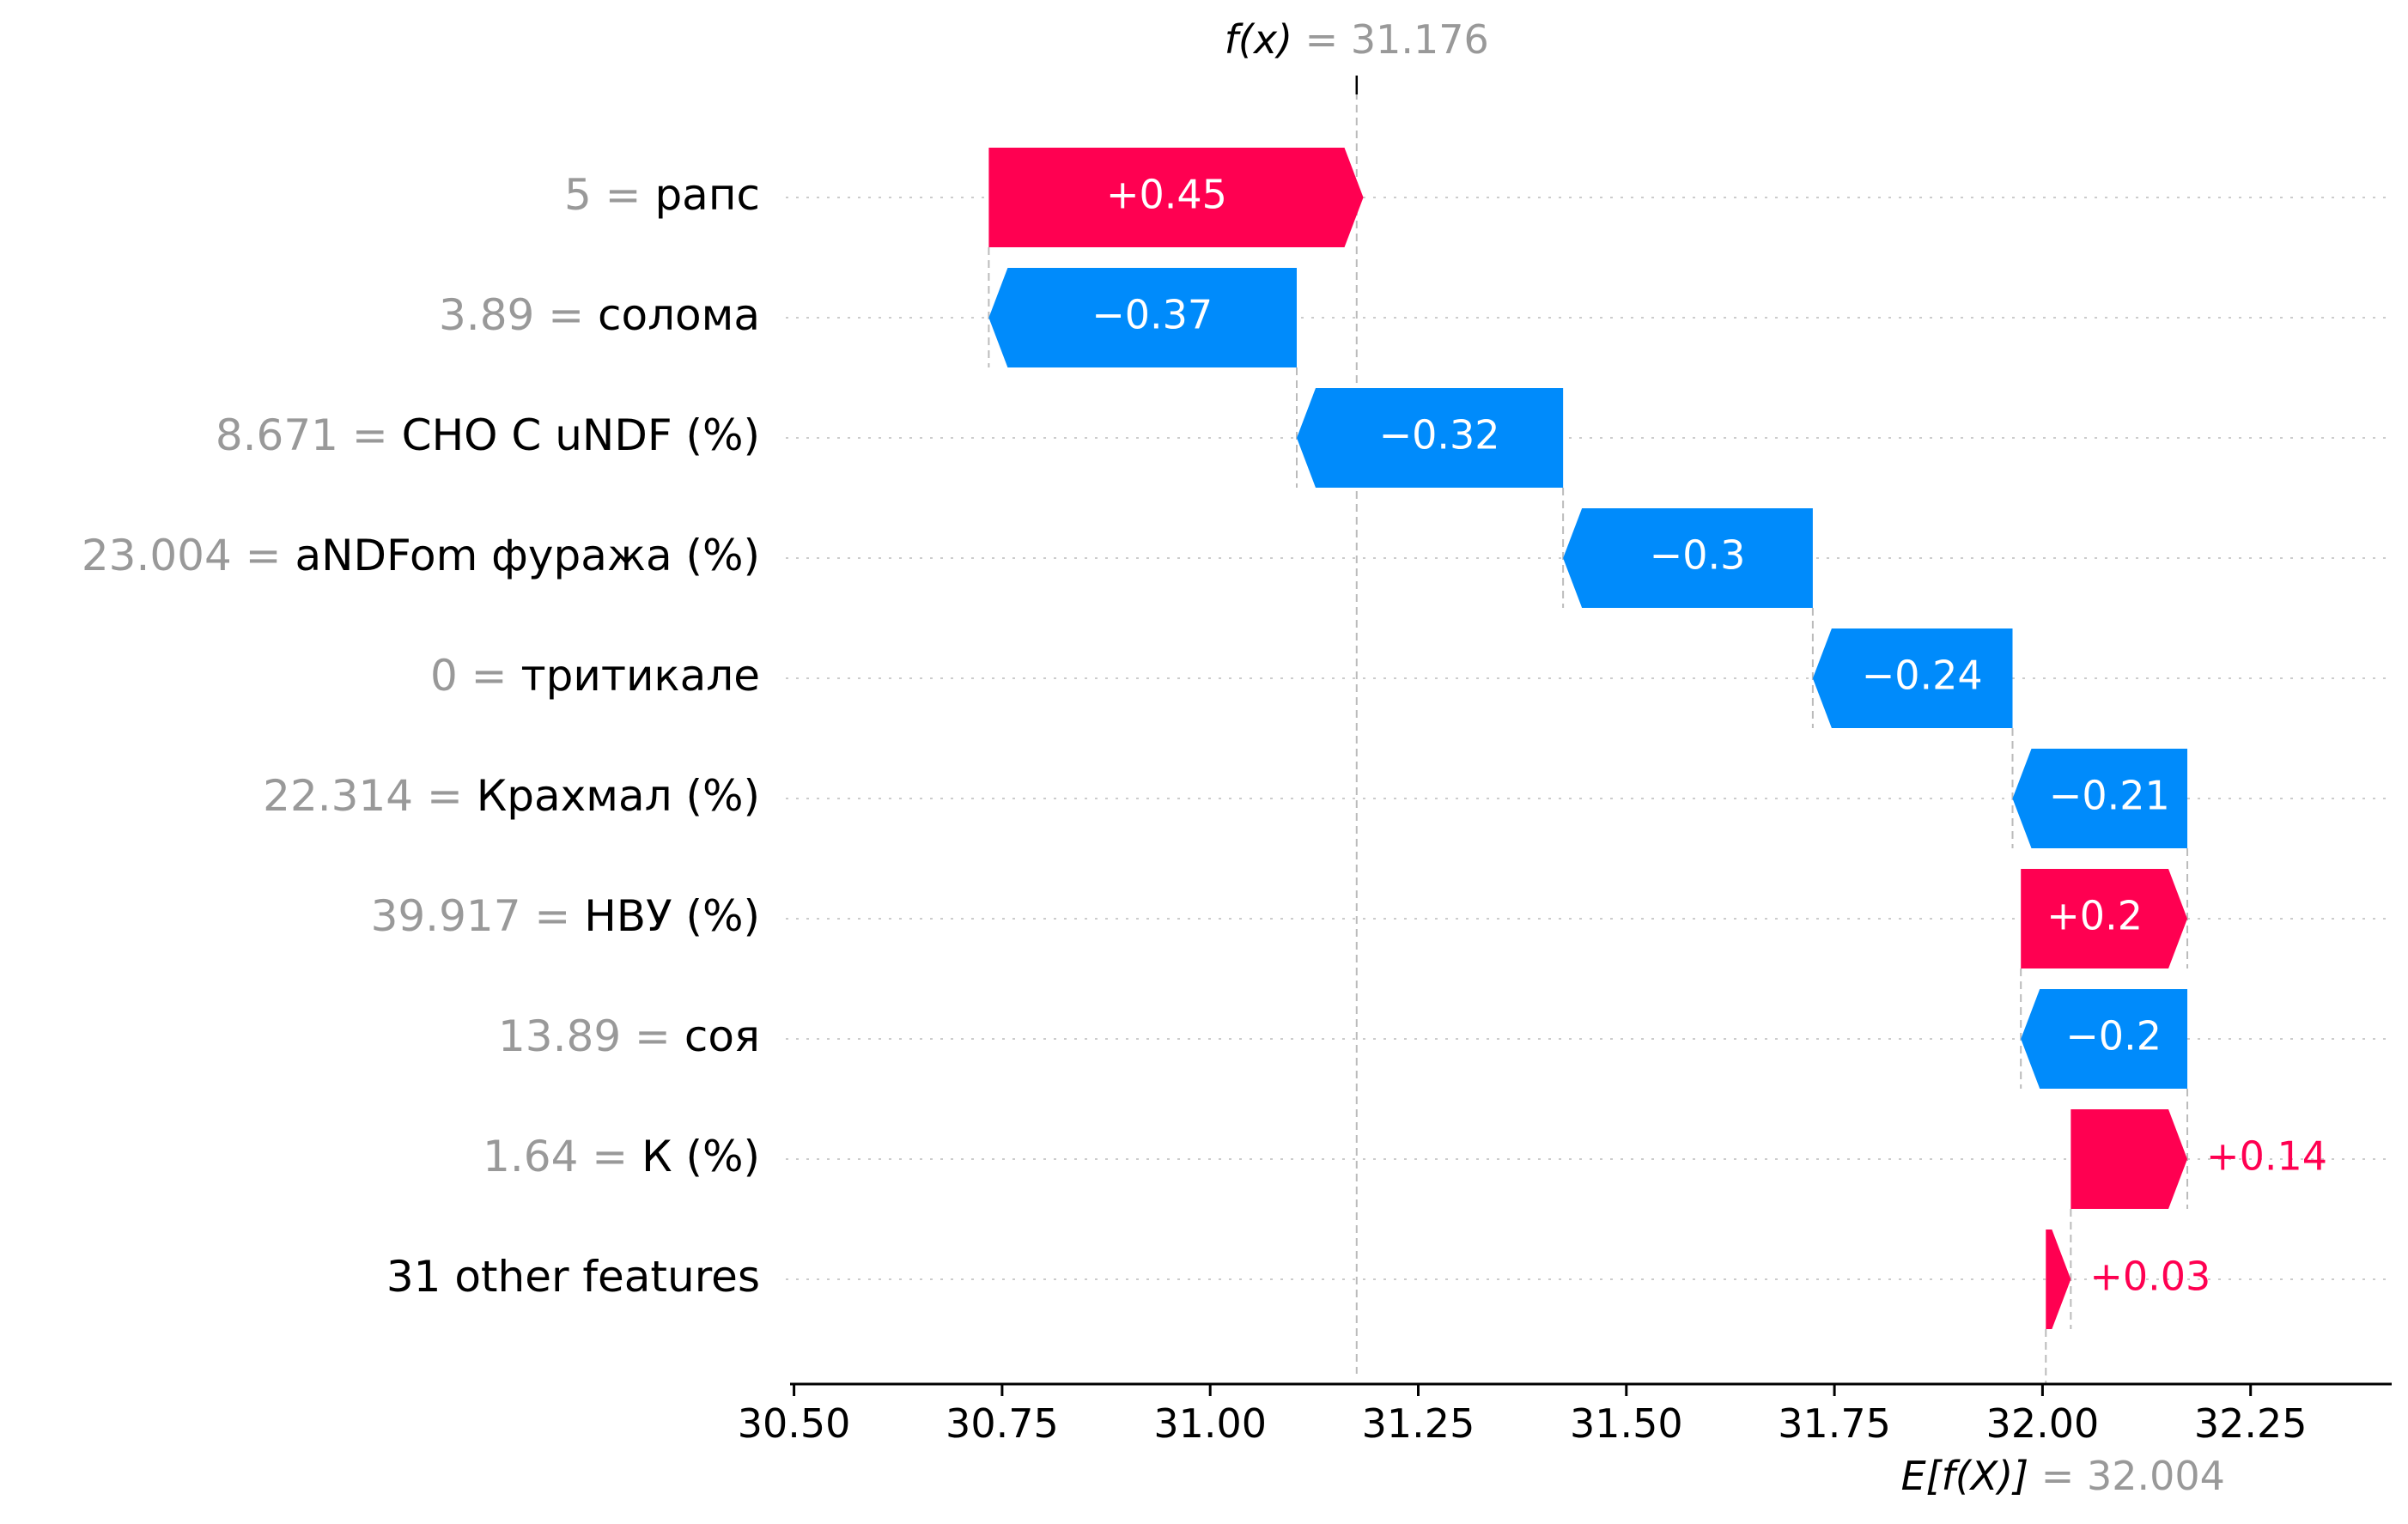  I want to click on feature-name: НВУ (%), so click(672, 916).